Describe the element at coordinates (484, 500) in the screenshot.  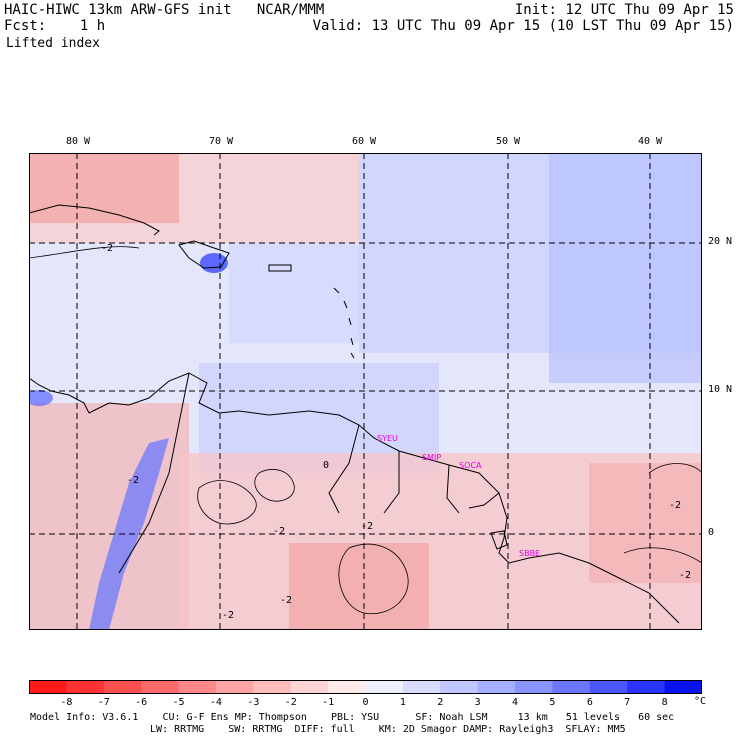
I see `guiana-brazil-border` at that location.